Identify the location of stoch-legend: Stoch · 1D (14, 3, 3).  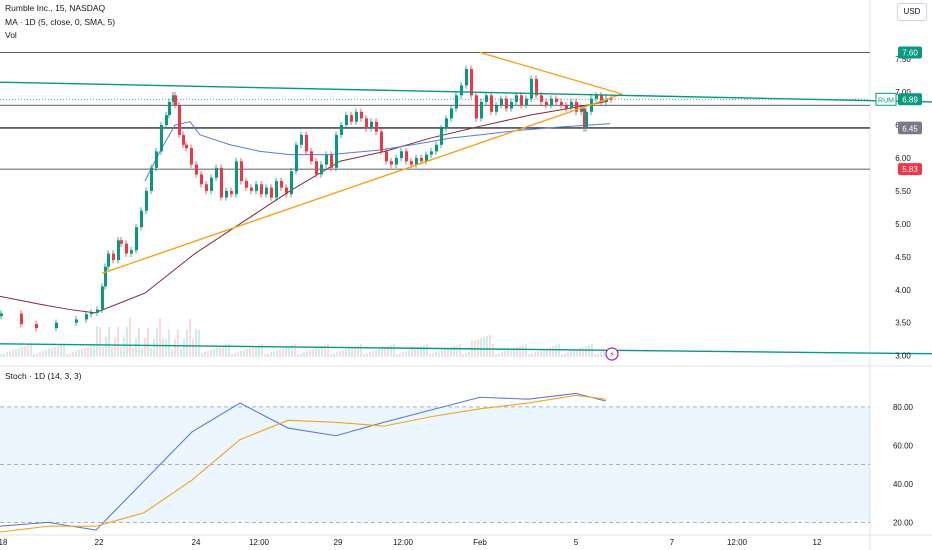
(43, 376).